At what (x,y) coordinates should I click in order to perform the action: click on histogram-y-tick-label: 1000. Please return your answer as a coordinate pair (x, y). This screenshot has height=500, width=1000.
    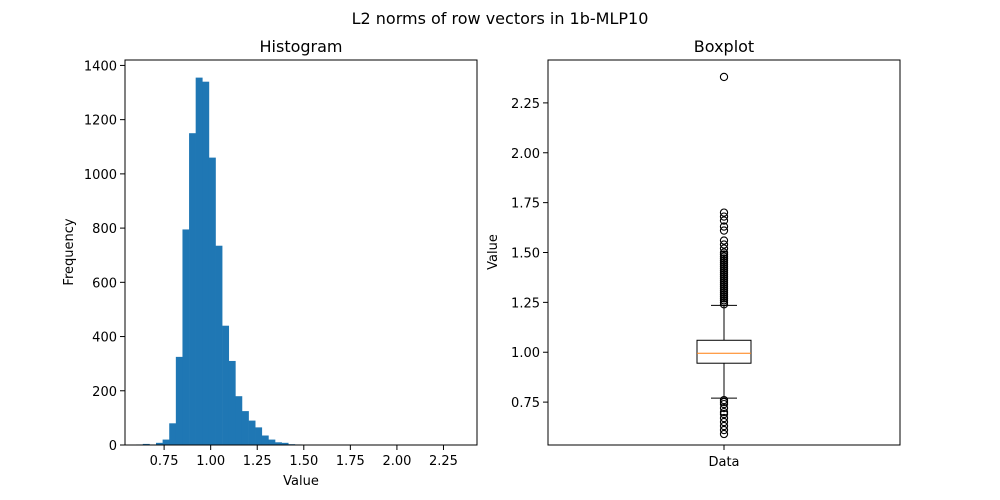
    Looking at the image, I should click on (100, 175).